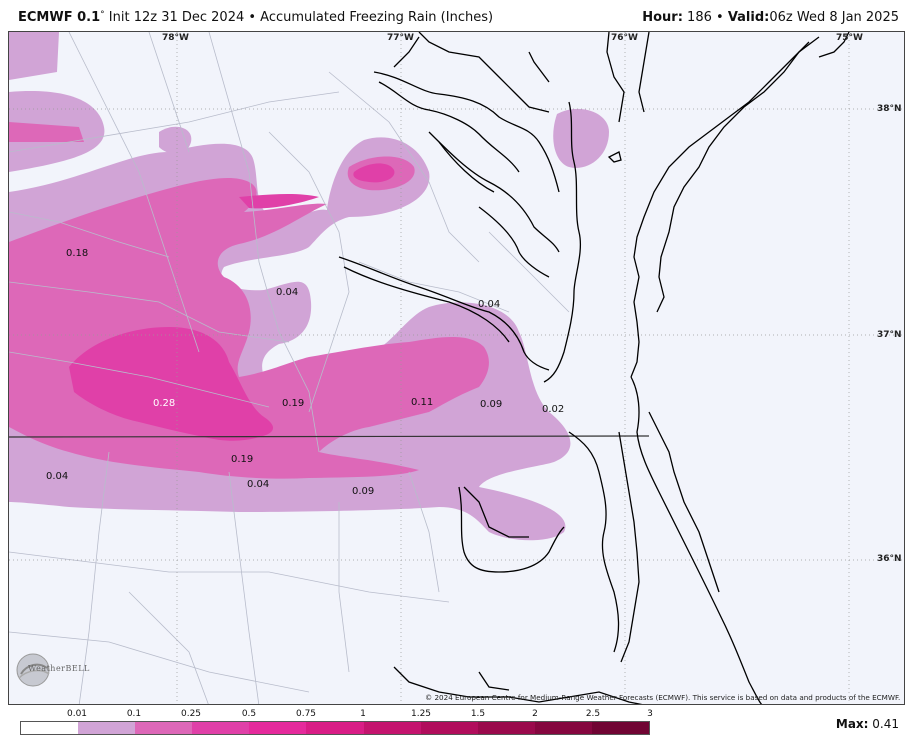 The width and height of the screenshot is (913, 750). Describe the element at coordinates (191, 714) in the screenshot. I see `scale-label: 0.25` at that location.